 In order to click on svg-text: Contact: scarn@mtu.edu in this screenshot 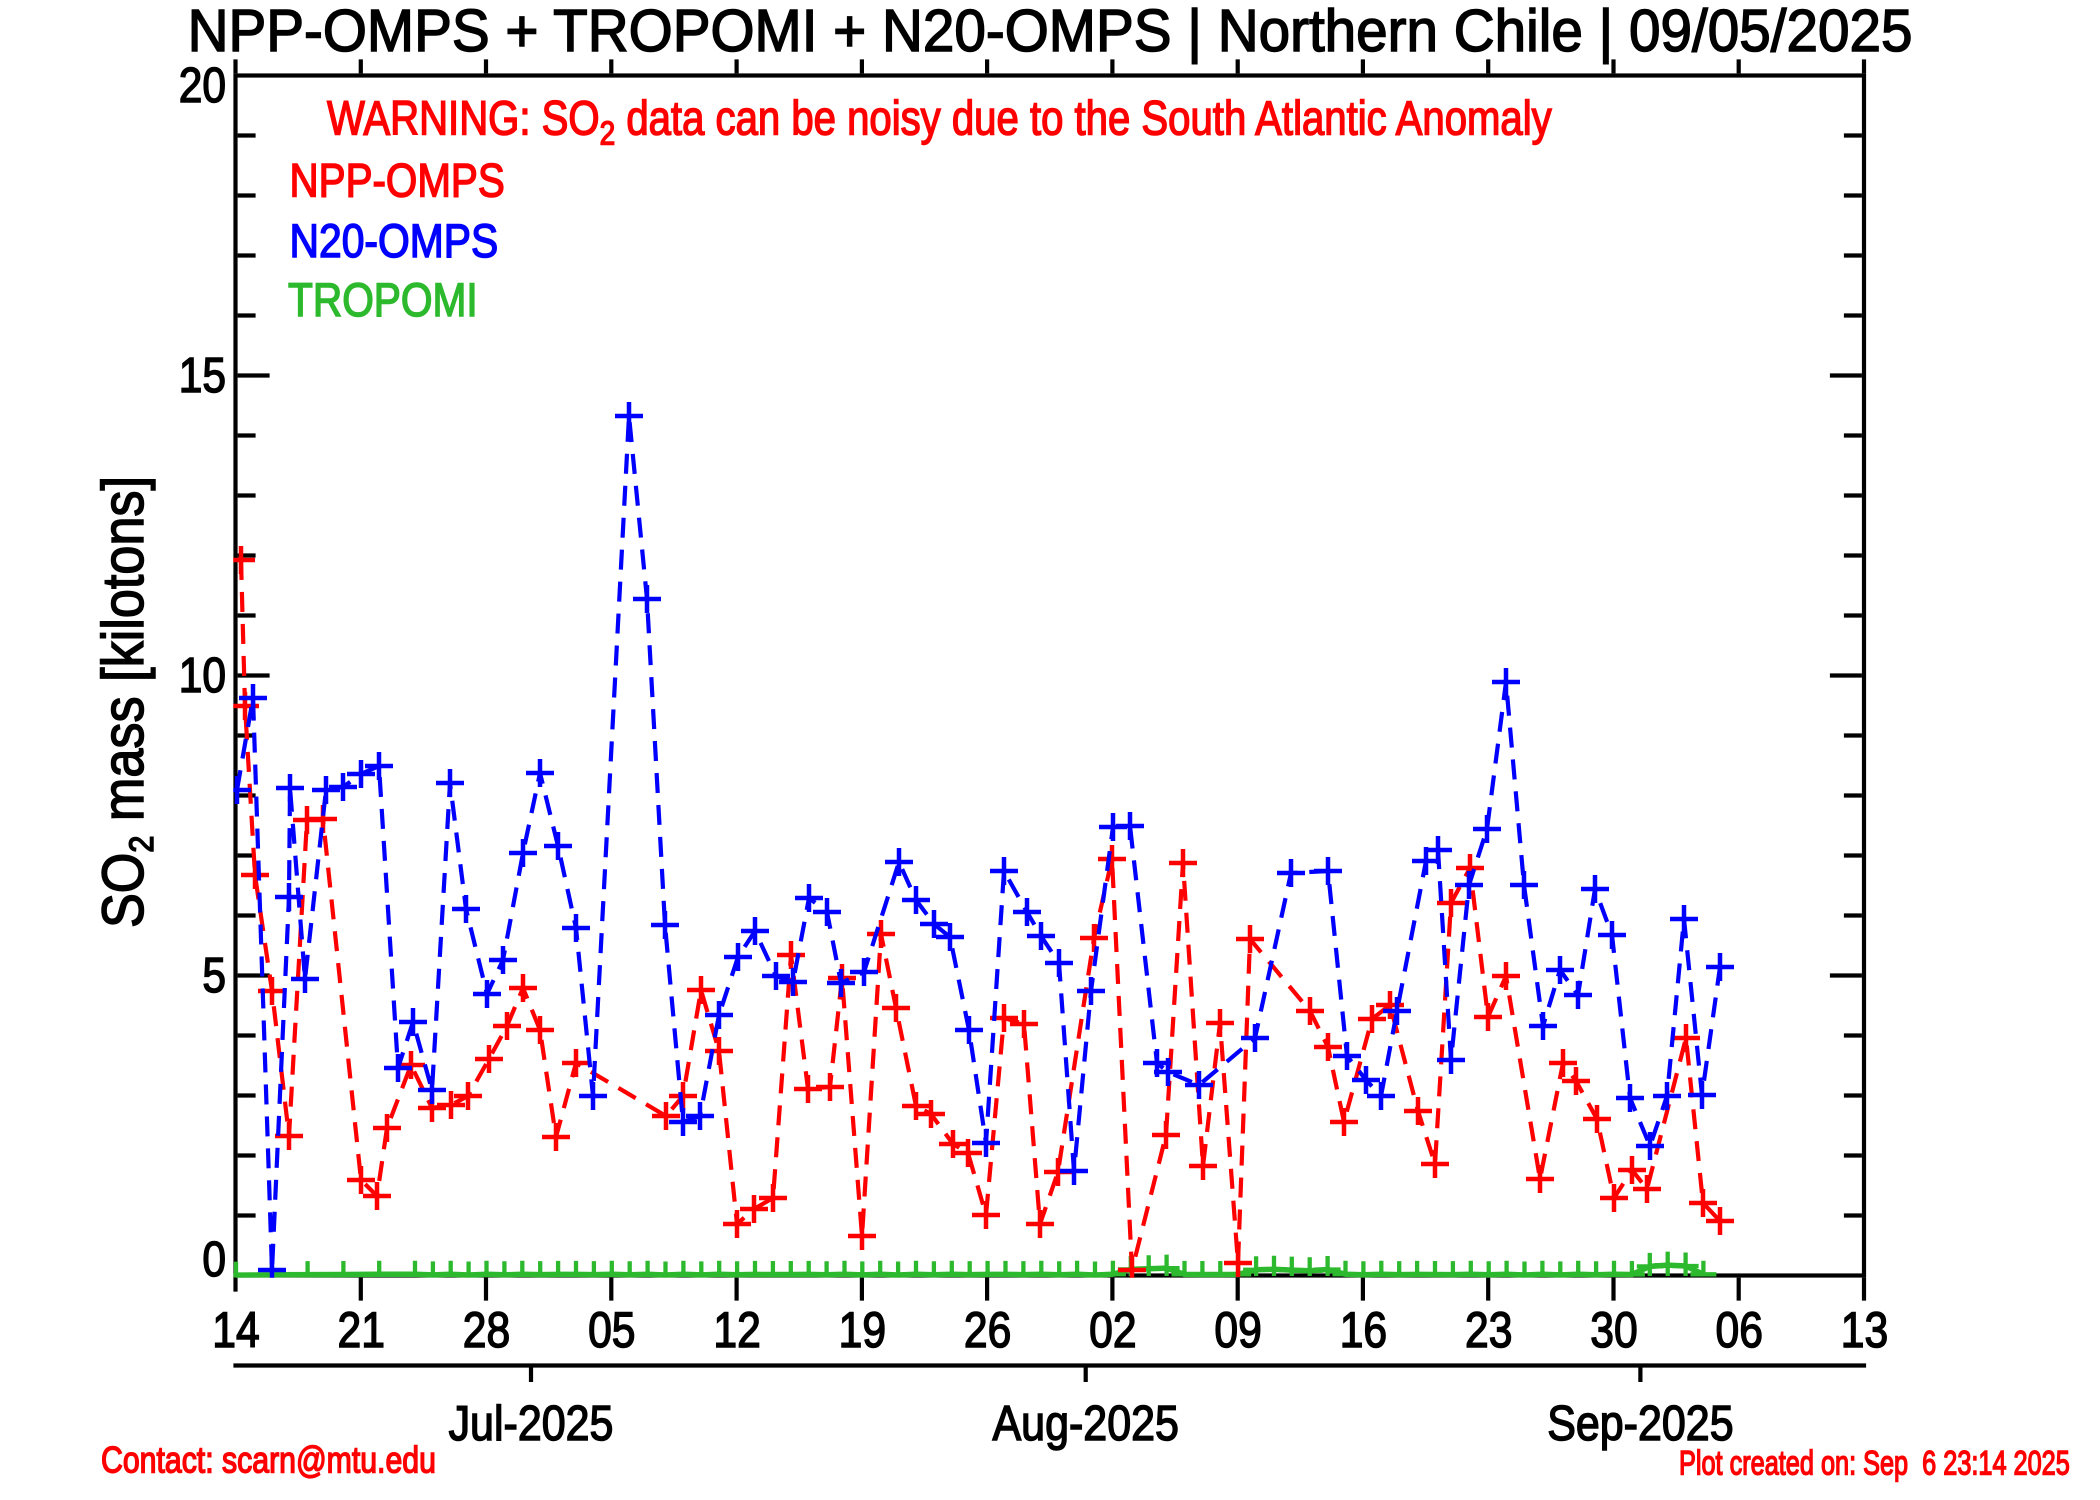, I will do `click(268, 1461)`.